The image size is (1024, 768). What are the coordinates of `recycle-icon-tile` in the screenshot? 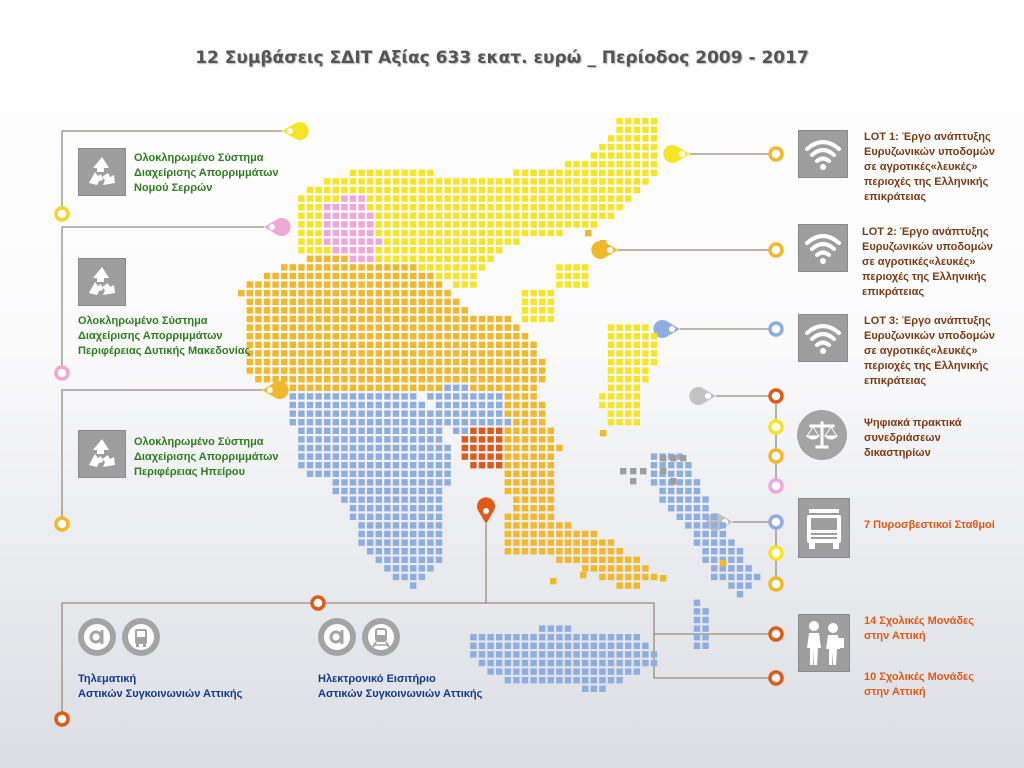 It's located at (102, 282).